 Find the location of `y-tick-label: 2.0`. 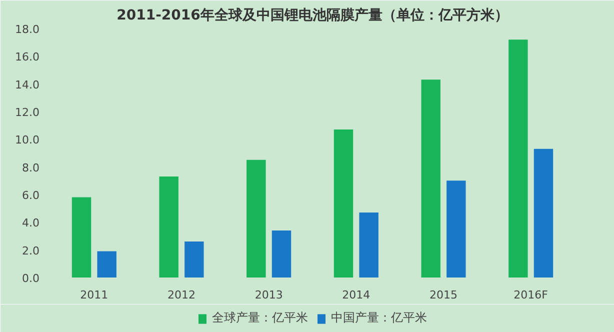

y-tick-label: 2.0 is located at coordinates (31, 251).